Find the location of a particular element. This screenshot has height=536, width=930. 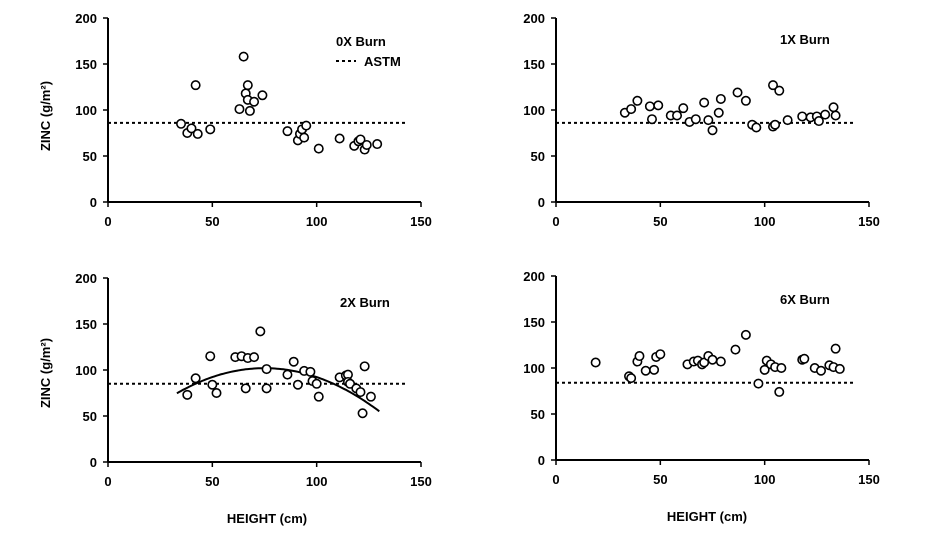

y-axis-title-top: ZINC (g/m²) is located at coordinates (45, 116).